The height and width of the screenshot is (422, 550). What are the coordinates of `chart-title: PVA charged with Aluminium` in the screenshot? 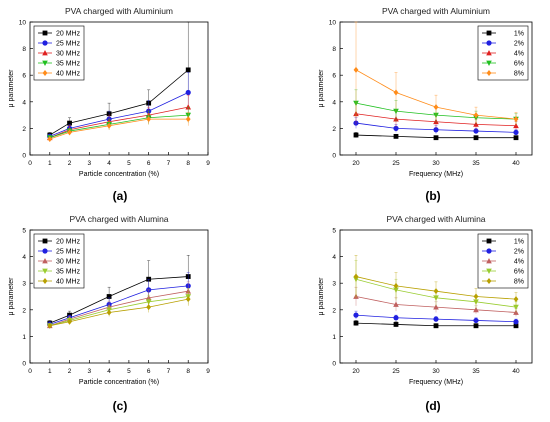 It's located at (436, 11).